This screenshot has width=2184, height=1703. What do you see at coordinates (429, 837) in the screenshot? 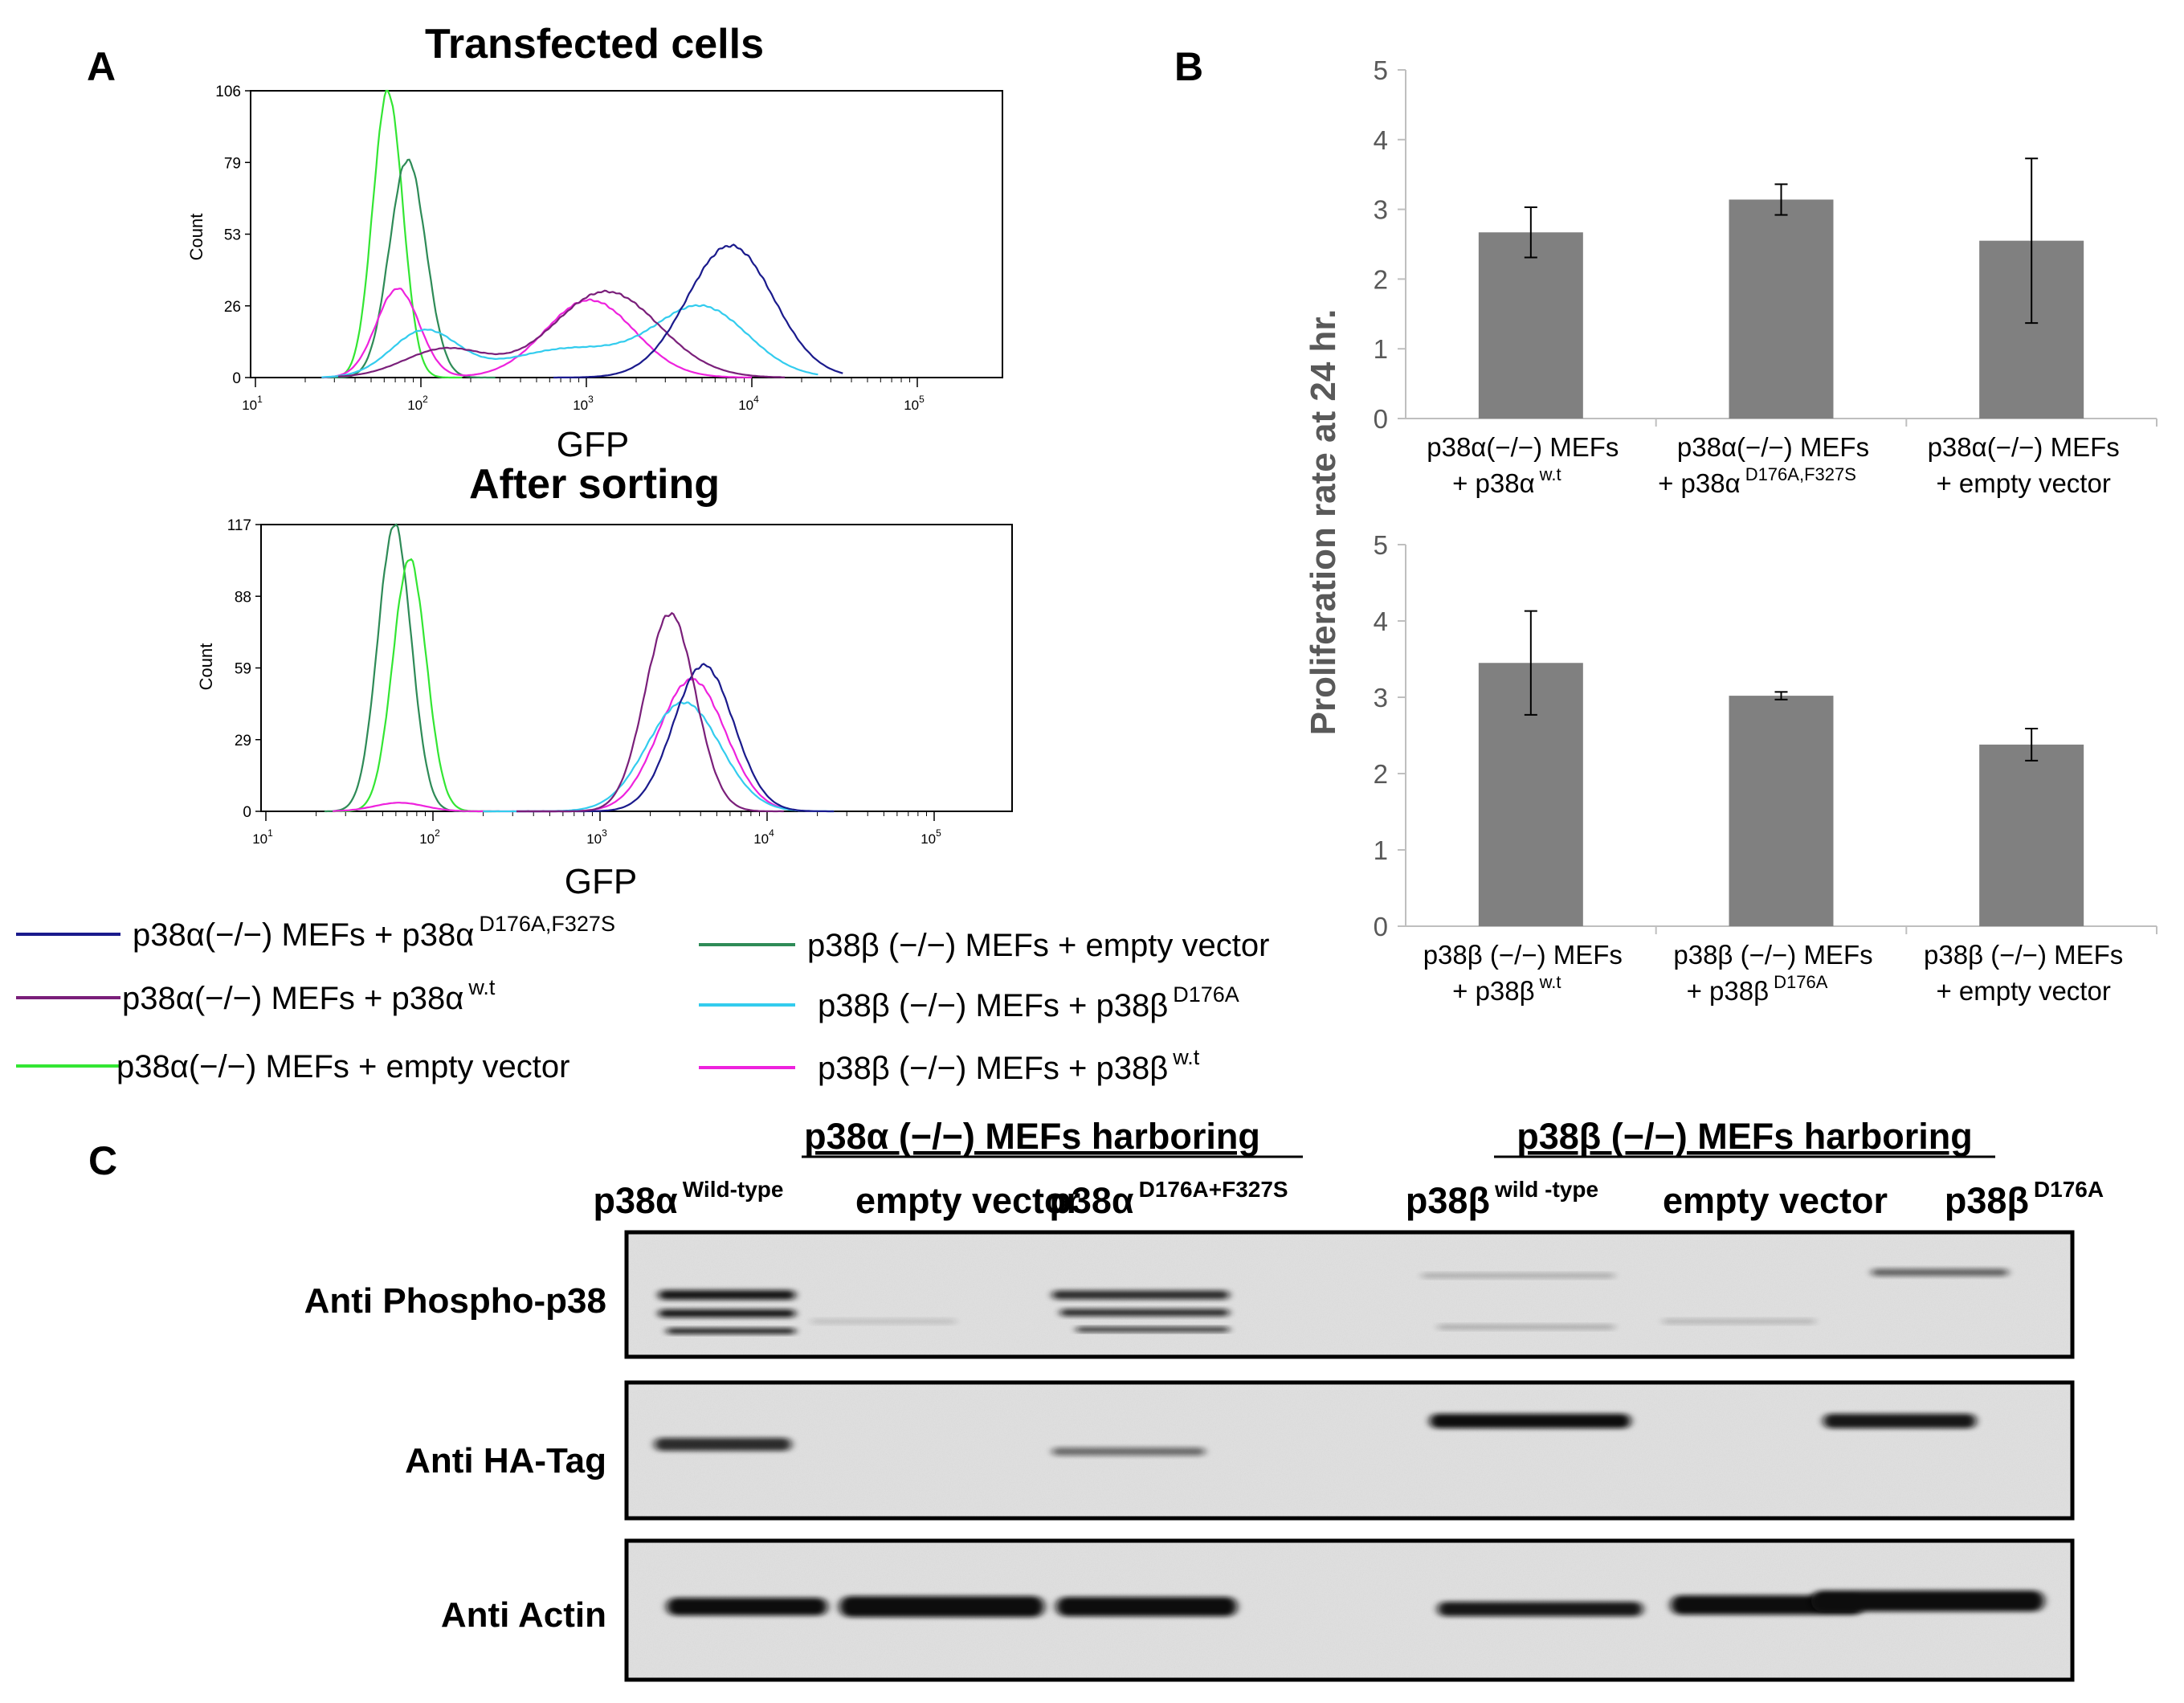
I see `flow-xtick-label: 10²` at bounding box center [429, 837].